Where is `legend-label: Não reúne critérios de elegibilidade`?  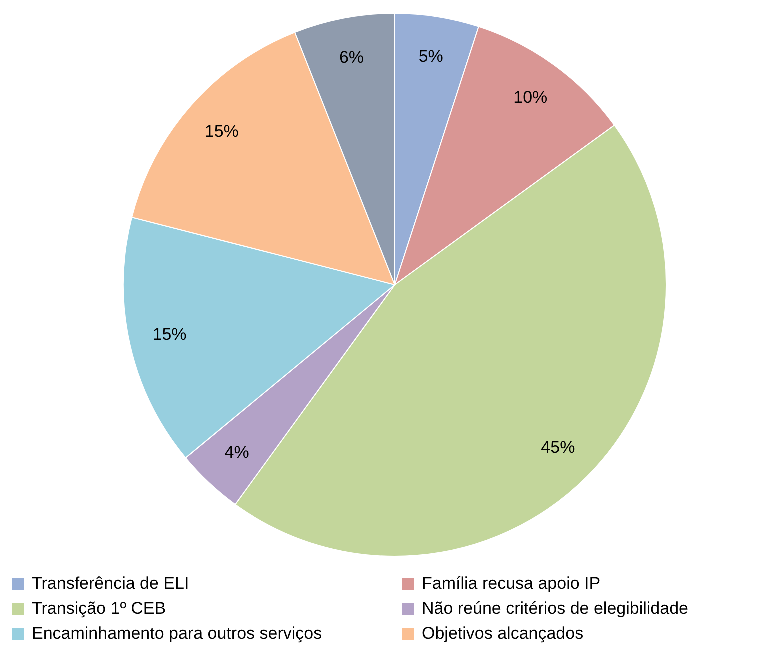 legend-label: Não reúne critérios de elegibilidade is located at coordinates (555, 609).